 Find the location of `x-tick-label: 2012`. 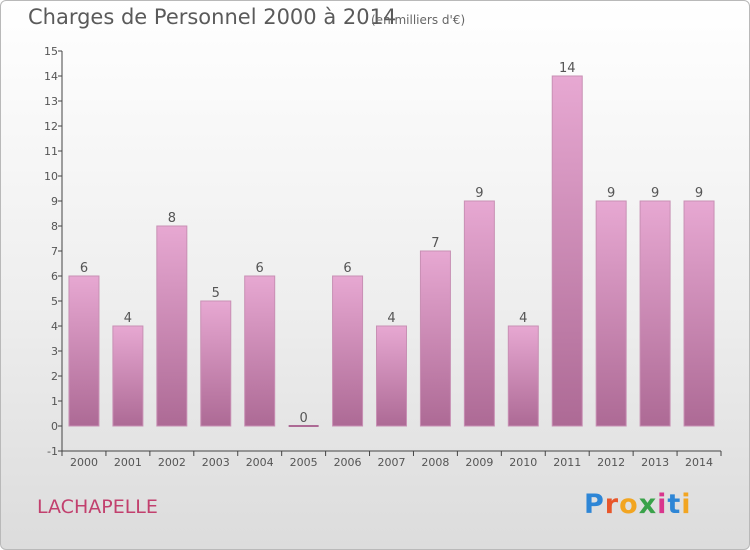

x-tick-label: 2012 is located at coordinates (611, 462).